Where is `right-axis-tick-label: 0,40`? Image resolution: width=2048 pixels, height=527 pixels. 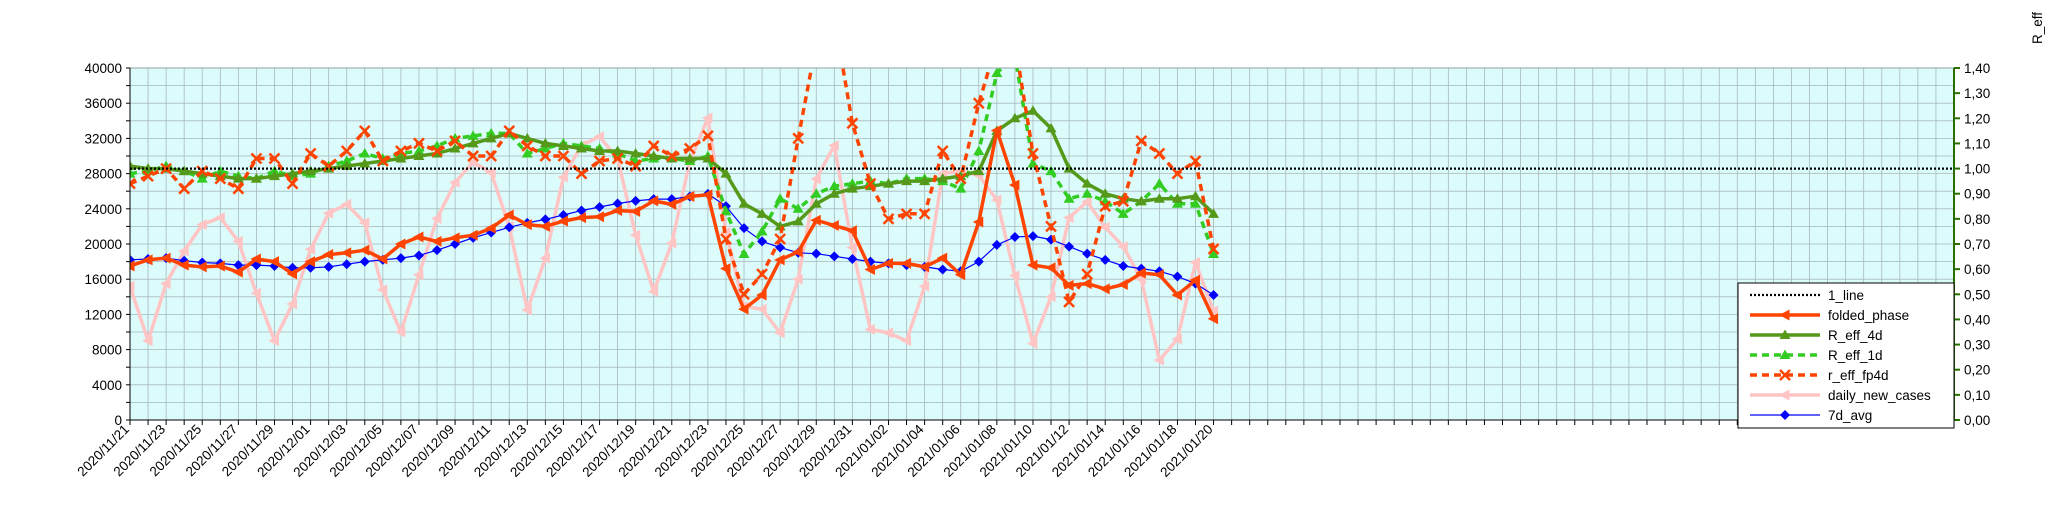
right-axis-tick-label: 0,40 is located at coordinates (1977, 319).